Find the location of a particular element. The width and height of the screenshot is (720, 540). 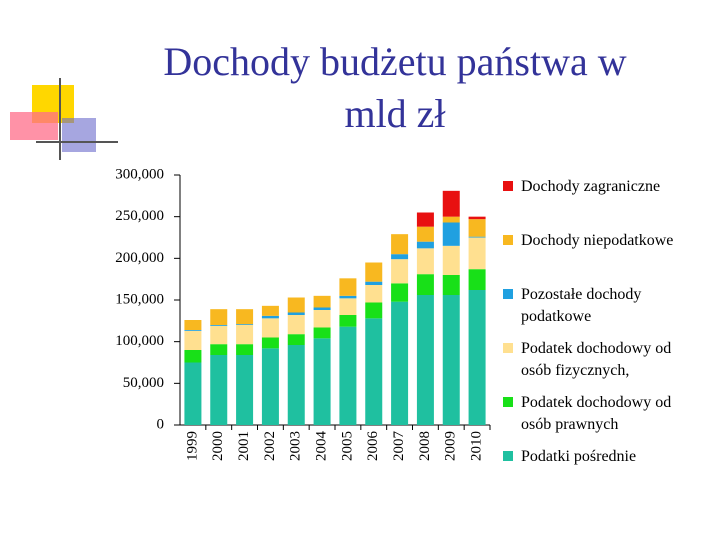

y-tick-label: 150,000 is located at coordinates (139, 299).